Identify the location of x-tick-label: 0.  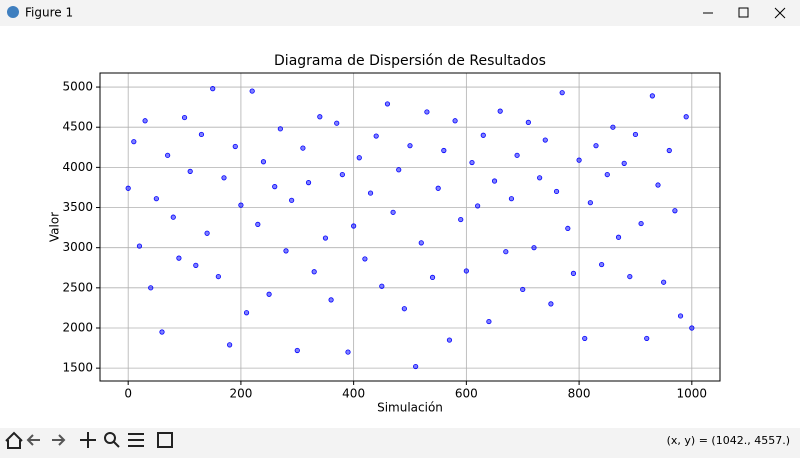
(128, 394).